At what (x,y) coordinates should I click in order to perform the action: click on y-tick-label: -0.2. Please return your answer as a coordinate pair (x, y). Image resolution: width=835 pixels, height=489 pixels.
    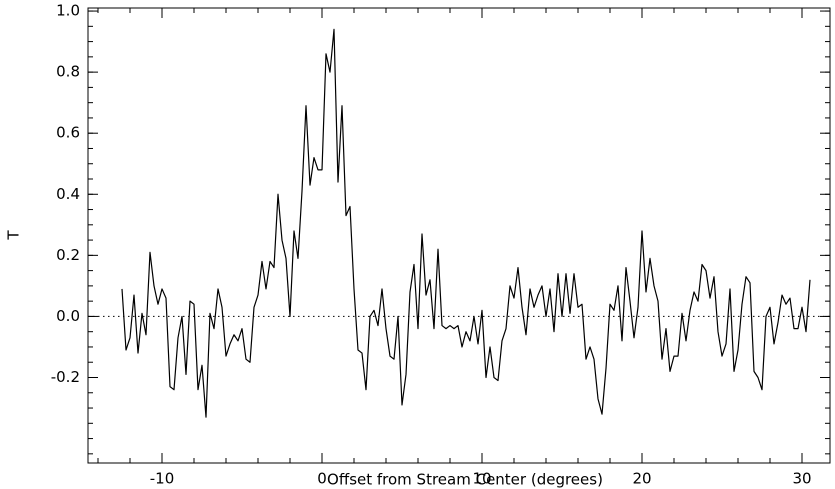
    Looking at the image, I should click on (65, 377).